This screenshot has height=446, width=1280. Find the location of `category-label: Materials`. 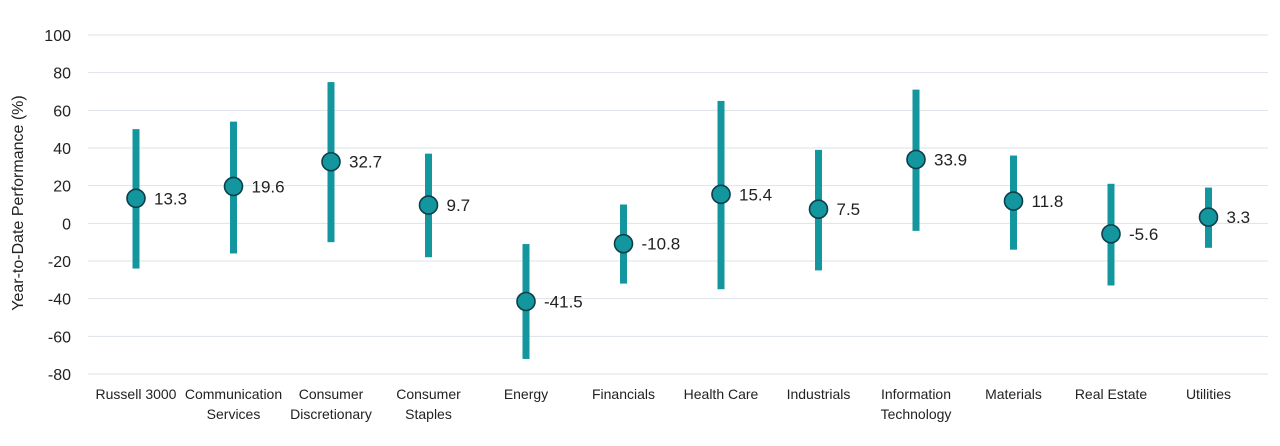

category-label: Materials is located at coordinates (1013, 394).